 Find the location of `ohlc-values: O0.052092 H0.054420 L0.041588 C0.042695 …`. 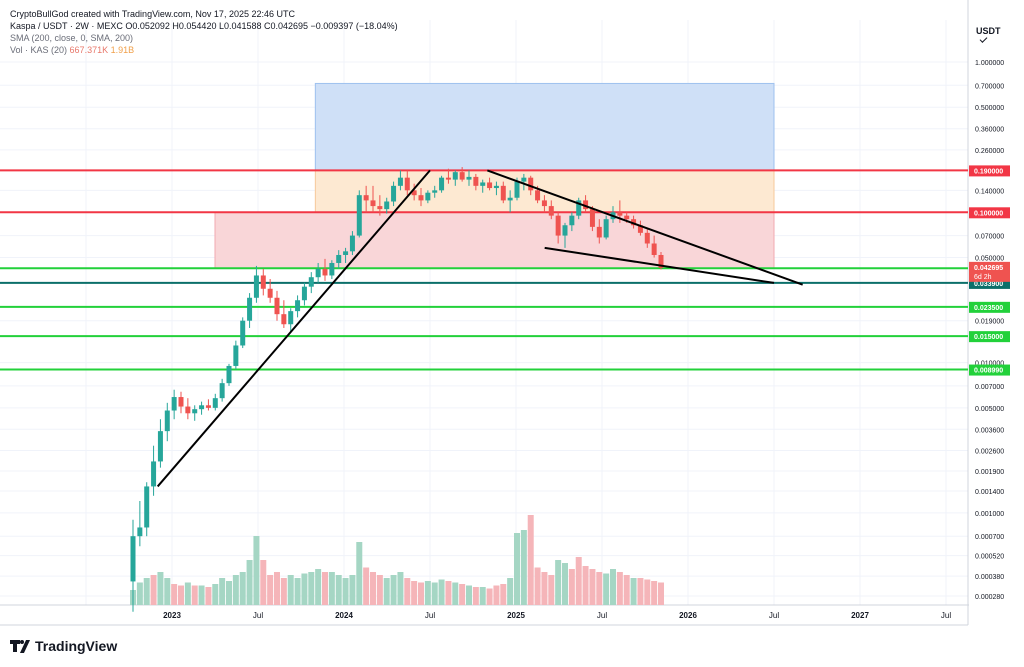

ohlc-values: O0.052092 H0.054420 L0.041588 C0.042695 … is located at coordinates (261, 26).